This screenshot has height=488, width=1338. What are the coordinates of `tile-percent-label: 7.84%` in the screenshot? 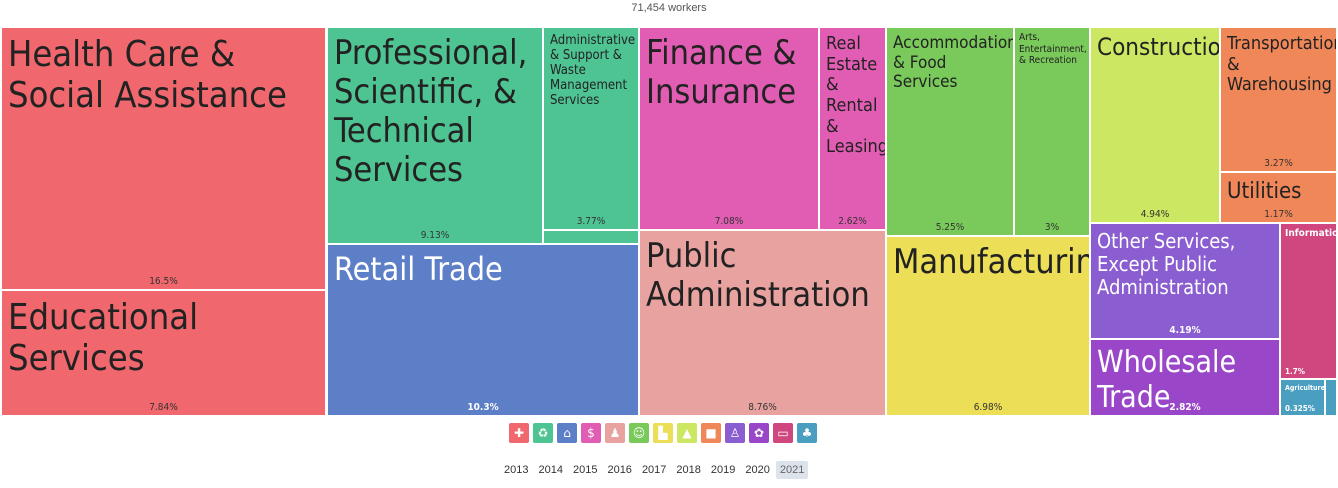 It's located at (163, 407).